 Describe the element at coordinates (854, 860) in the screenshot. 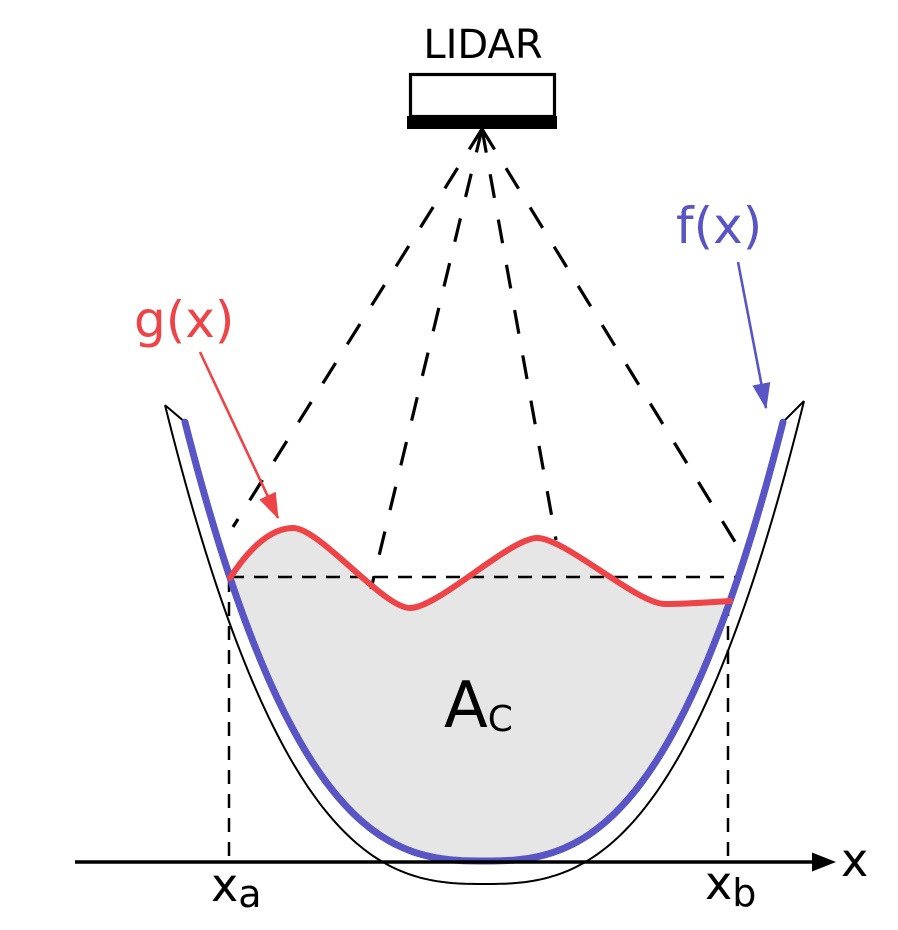

I see `x-axis-label: x` at that location.